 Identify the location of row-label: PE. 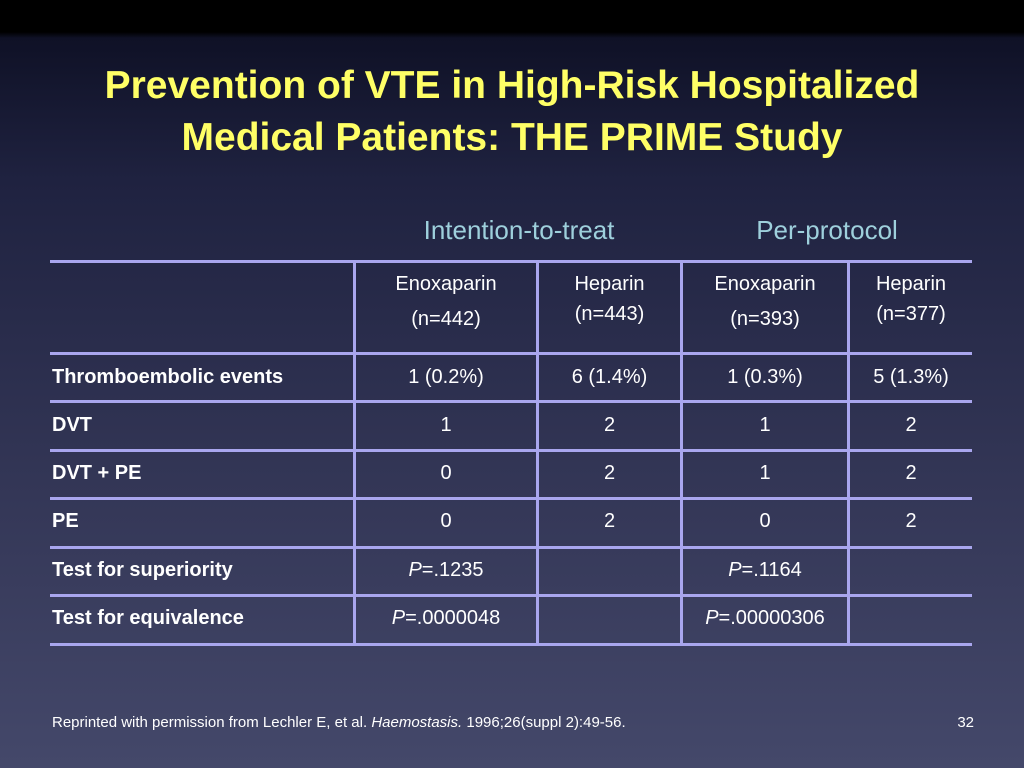
(65, 521).